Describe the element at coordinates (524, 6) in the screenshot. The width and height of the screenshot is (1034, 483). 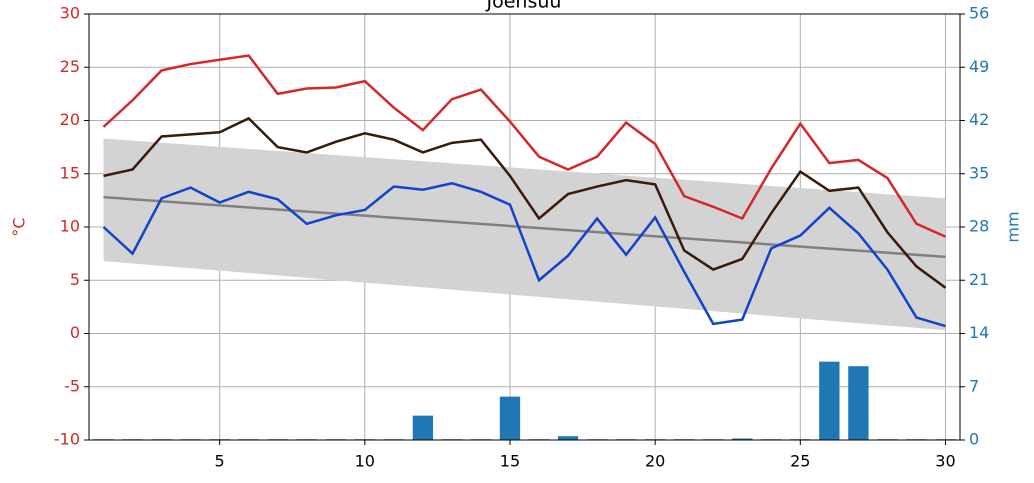
I see `chart-title: Joensuu` at that location.